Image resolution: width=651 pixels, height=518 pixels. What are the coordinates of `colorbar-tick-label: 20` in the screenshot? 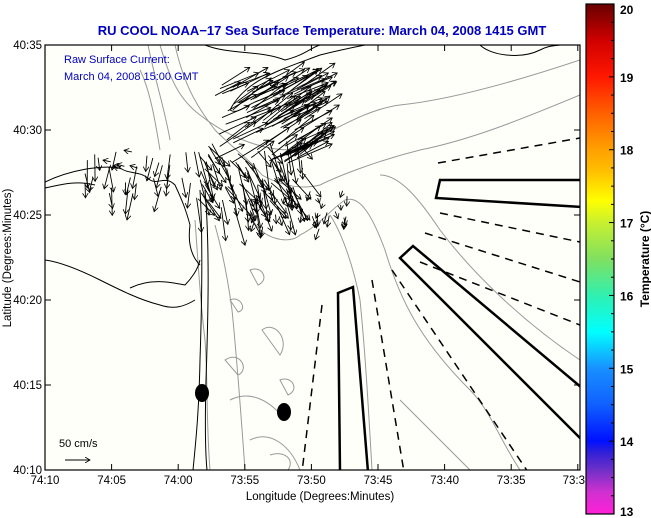 It's located at (627, 10).